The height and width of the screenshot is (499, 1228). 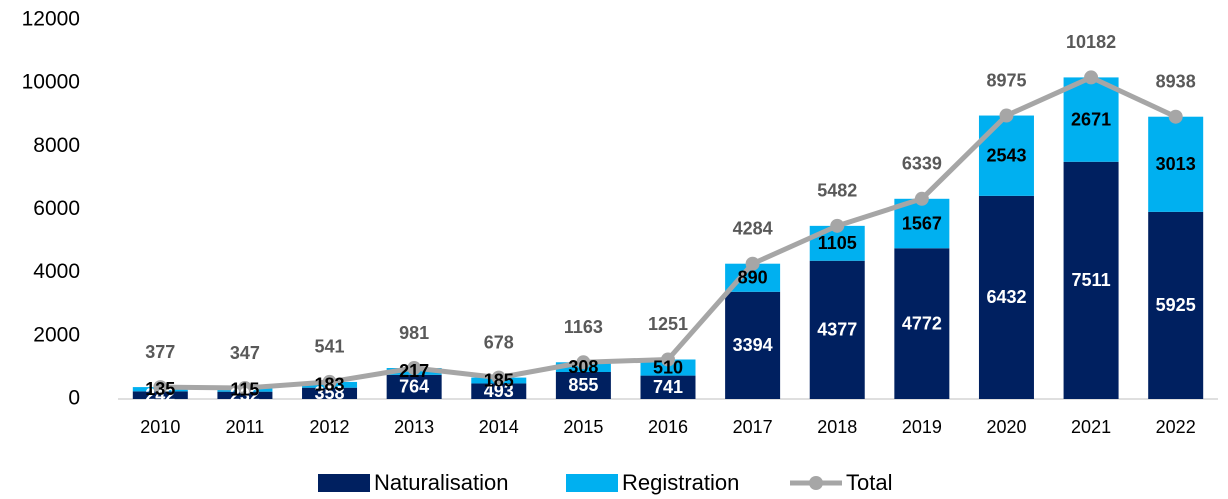 I want to click on total-value-label: 981, so click(x=414, y=333).